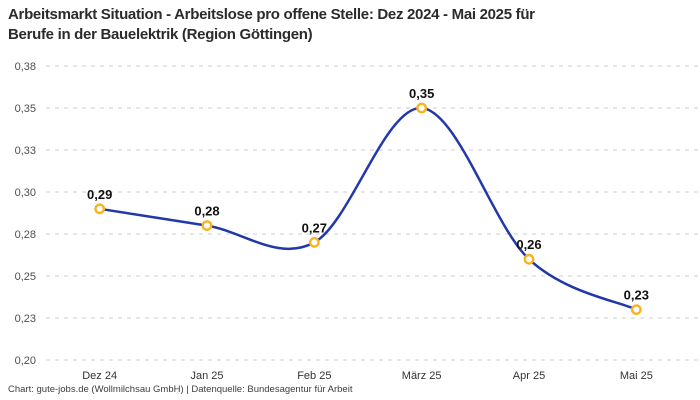  What do you see at coordinates (25, 319) in the screenshot?
I see `y-axis-tick-label: 0,23` at bounding box center [25, 319].